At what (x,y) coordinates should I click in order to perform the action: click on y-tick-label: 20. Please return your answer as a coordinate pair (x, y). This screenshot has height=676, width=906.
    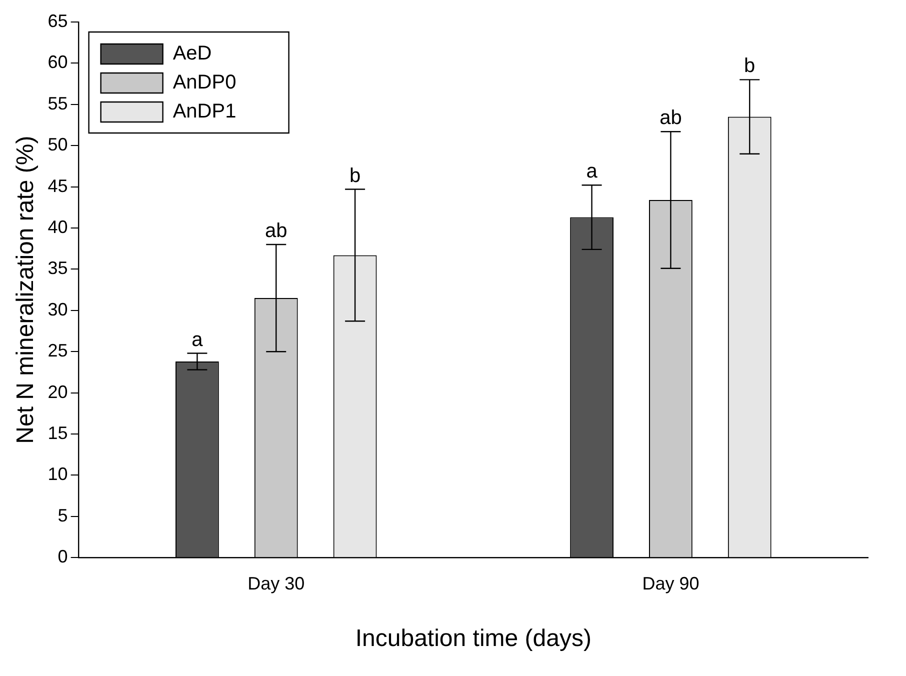
    Looking at the image, I should click on (58, 392).